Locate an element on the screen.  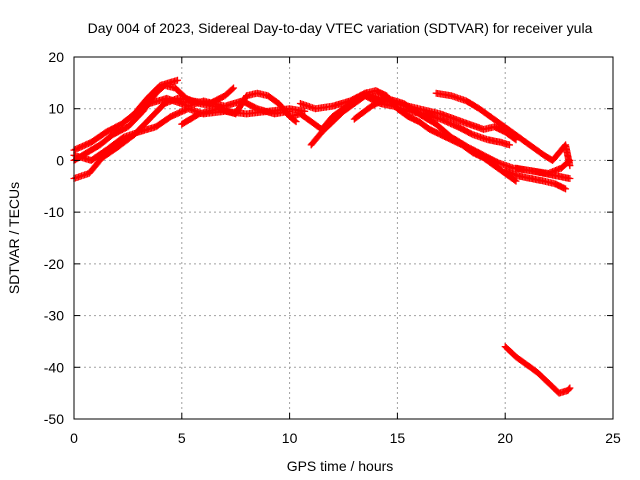
y-tick-label: -30 is located at coordinates (54, 316).